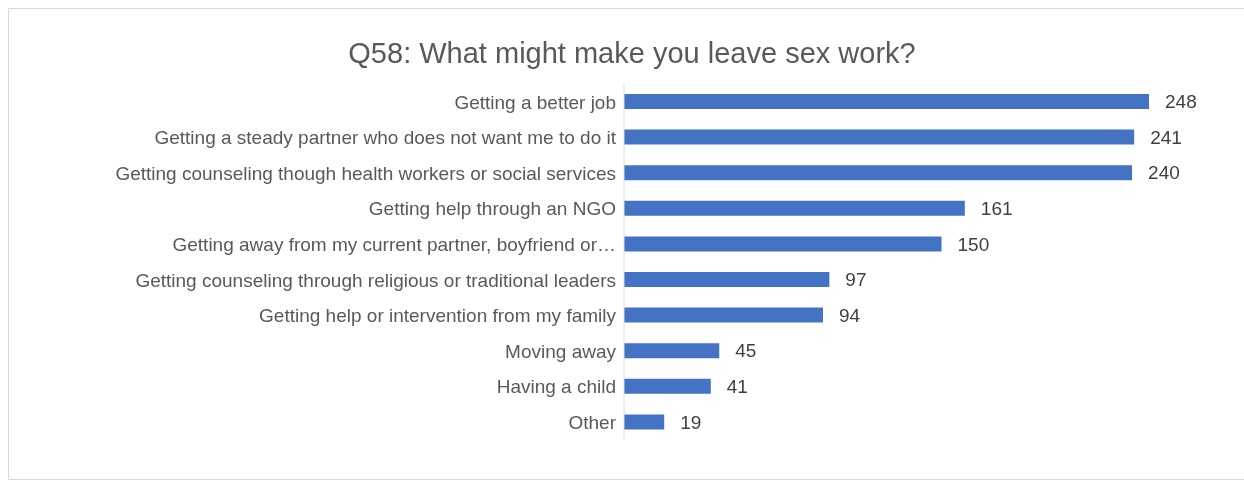 This screenshot has width=1244, height=491. I want to click on data-label: 150, so click(973, 244).